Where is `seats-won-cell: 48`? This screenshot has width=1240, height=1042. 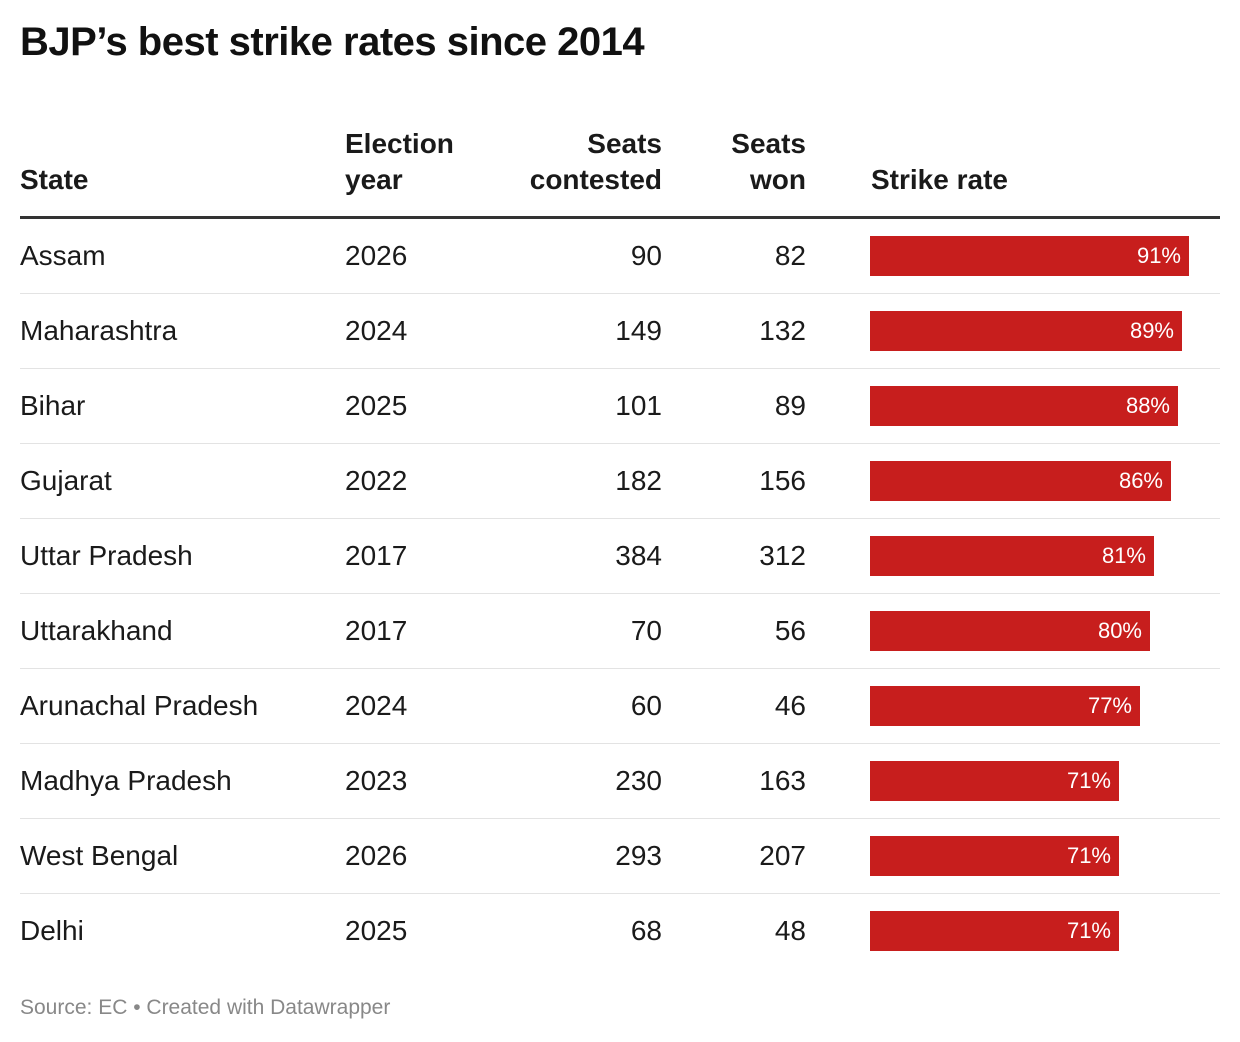
seats-won-cell: 48 is located at coordinates (790, 930).